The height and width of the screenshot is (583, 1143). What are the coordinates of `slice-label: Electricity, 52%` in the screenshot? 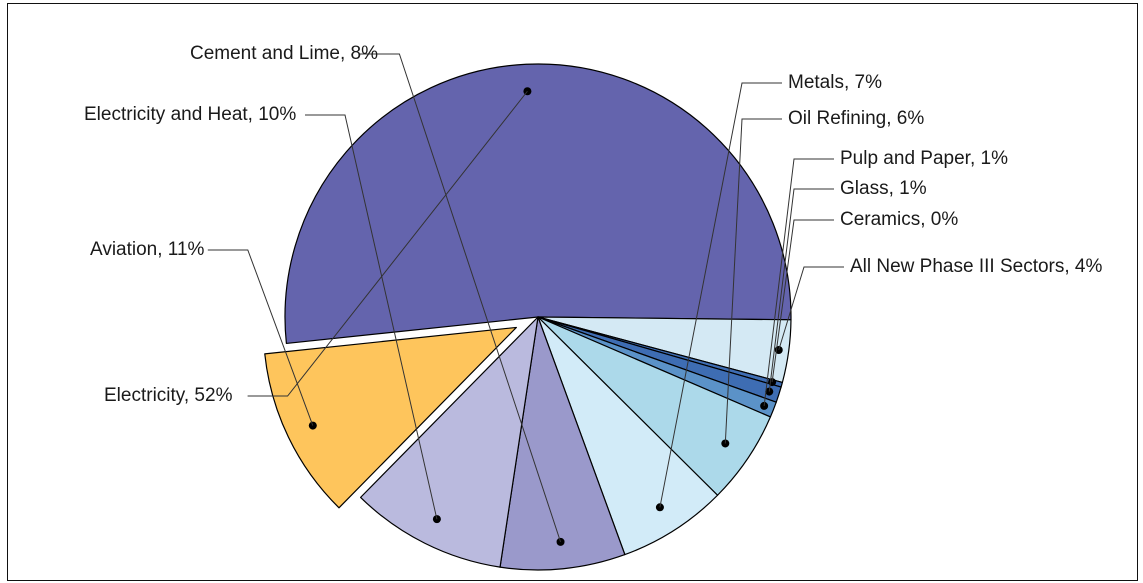 It's located at (168, 395).